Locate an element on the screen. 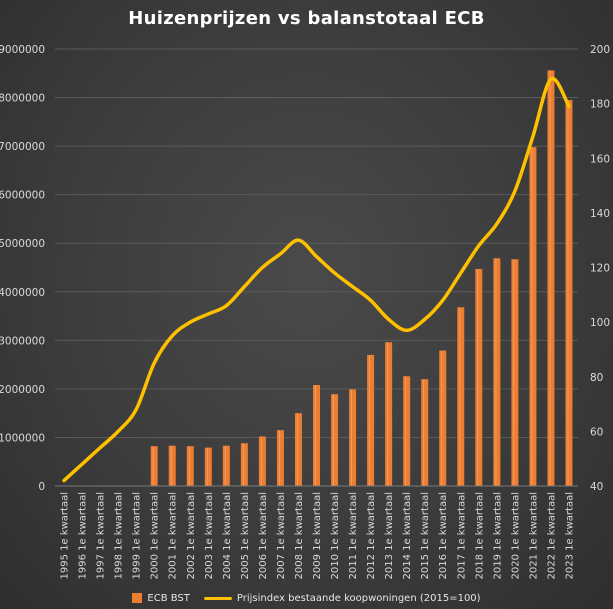 This screenshot has width=613, height=609. y-left-tick-label: 4000000 is located at coordinates (22, 293).